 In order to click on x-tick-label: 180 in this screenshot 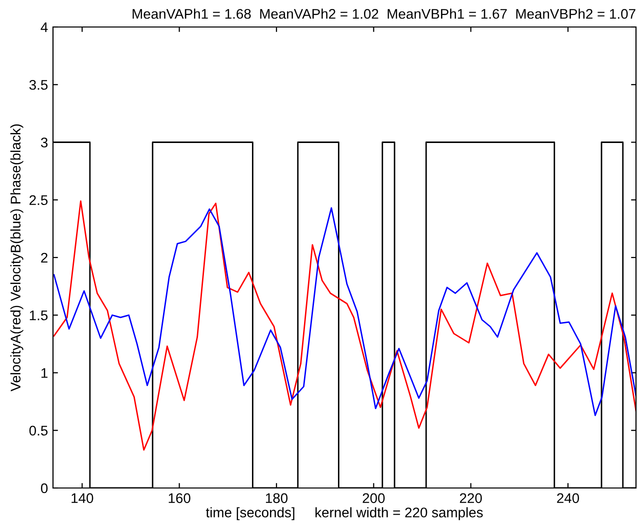, I will do `click(277, 498)`.